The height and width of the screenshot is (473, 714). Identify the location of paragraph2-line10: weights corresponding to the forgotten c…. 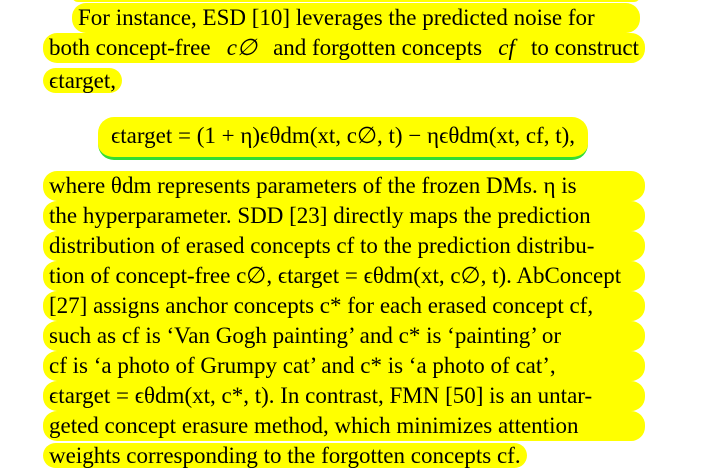
(285, 456).